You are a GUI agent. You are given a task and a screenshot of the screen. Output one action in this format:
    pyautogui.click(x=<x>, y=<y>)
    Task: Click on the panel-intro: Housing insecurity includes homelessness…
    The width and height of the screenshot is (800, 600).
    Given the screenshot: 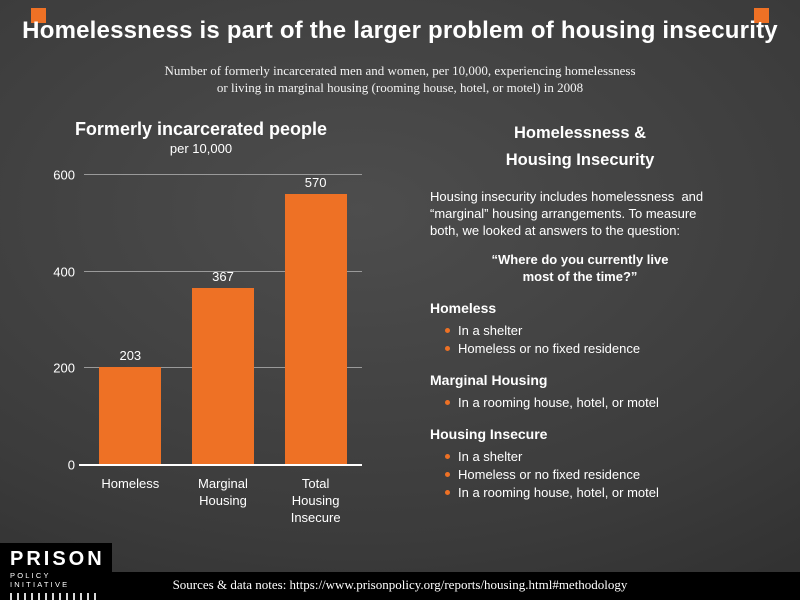 What is the action you would take?
    pyautogui.click(x=580, y=213)
    